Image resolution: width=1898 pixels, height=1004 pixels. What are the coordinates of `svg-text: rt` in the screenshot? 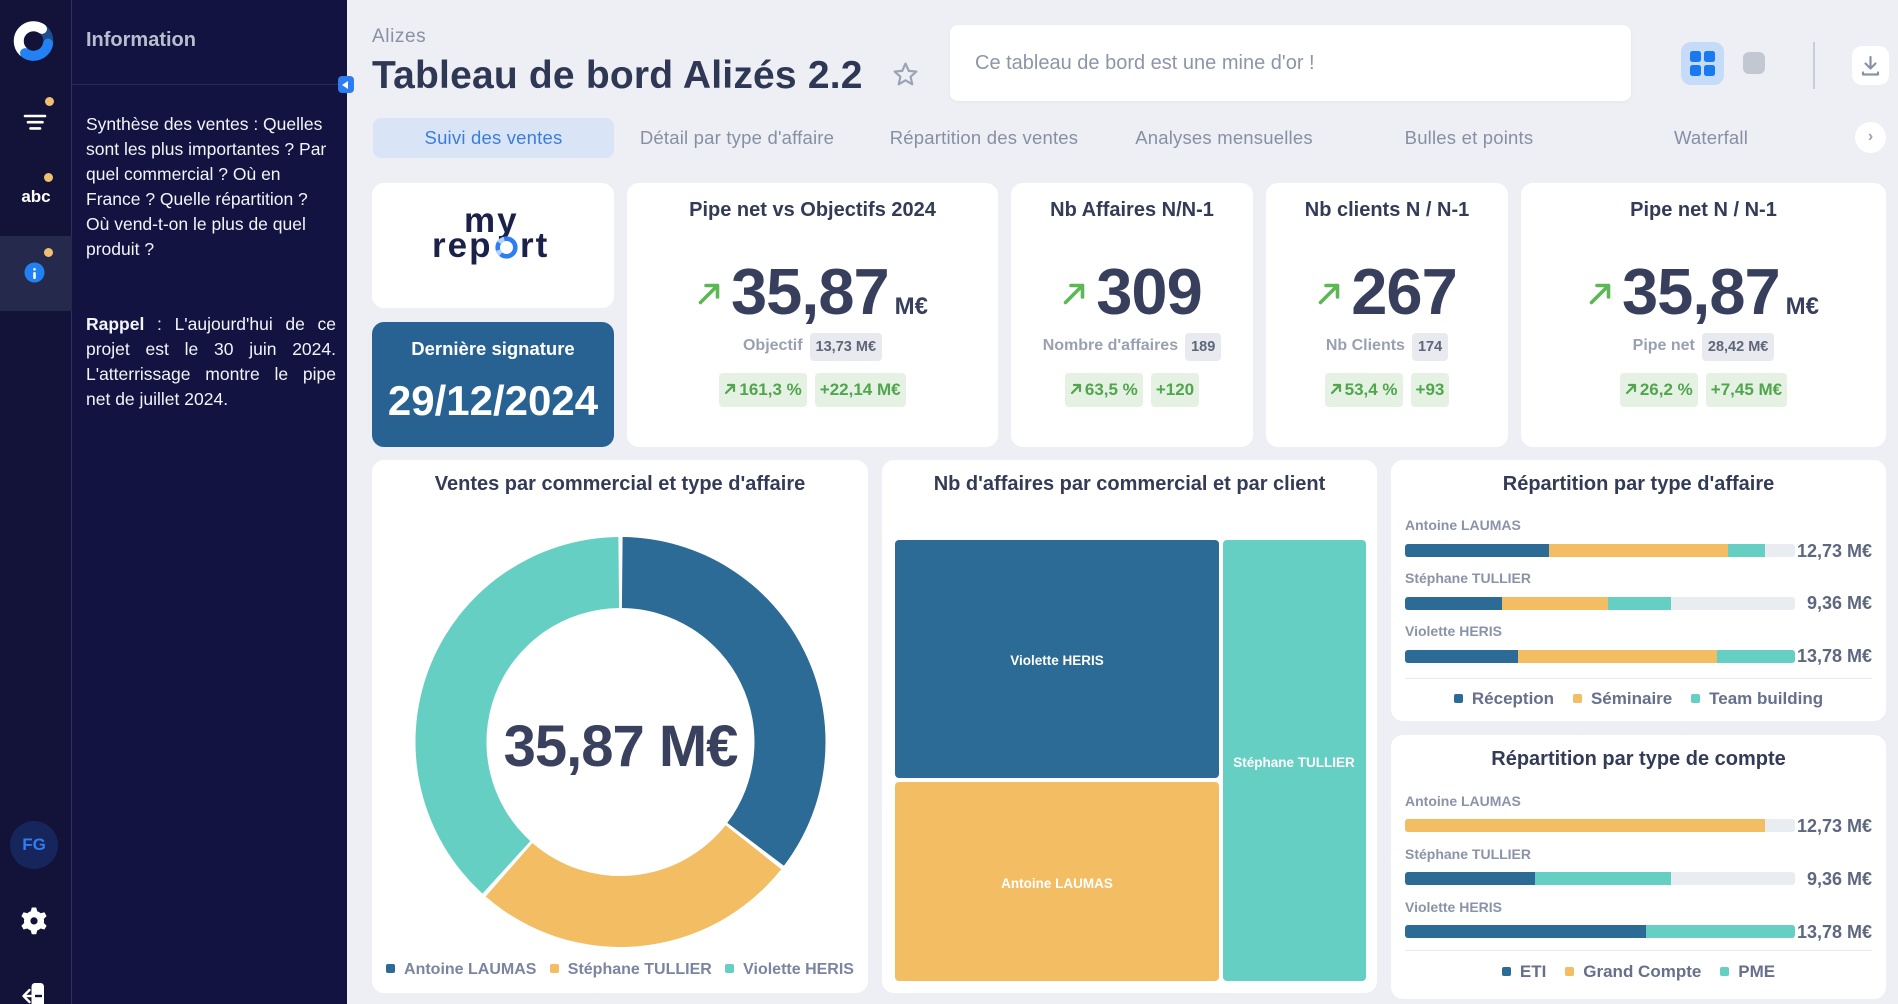 It's located at (534, 245).